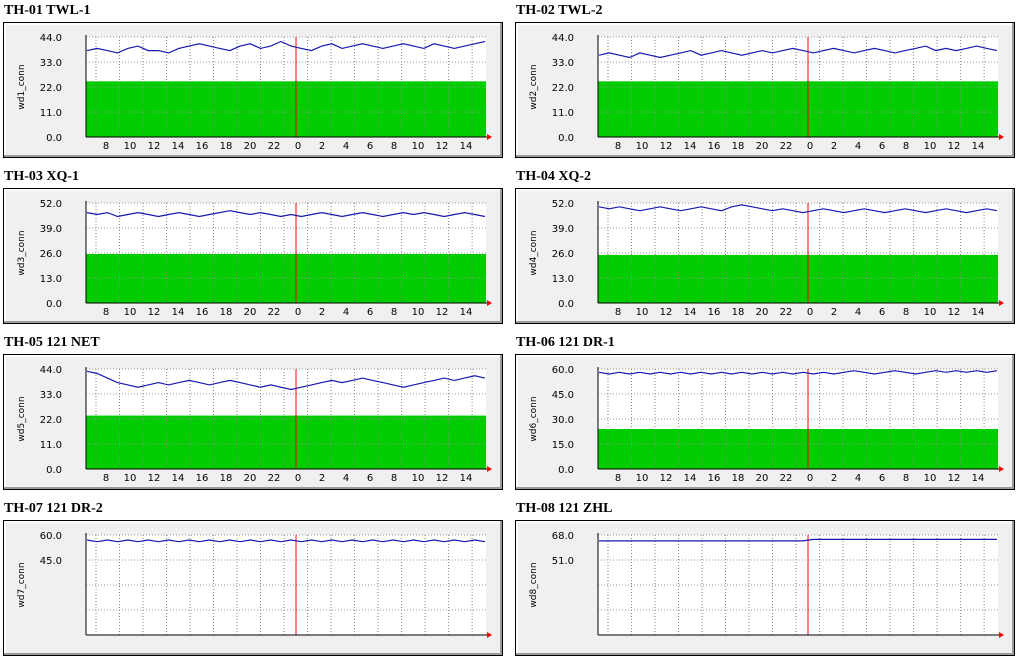 The image size is (1018, 657). I want to click on chart-panel: TH-08 121 ZHL 51.0 68.0 wd8_conn, so click(763, 578).